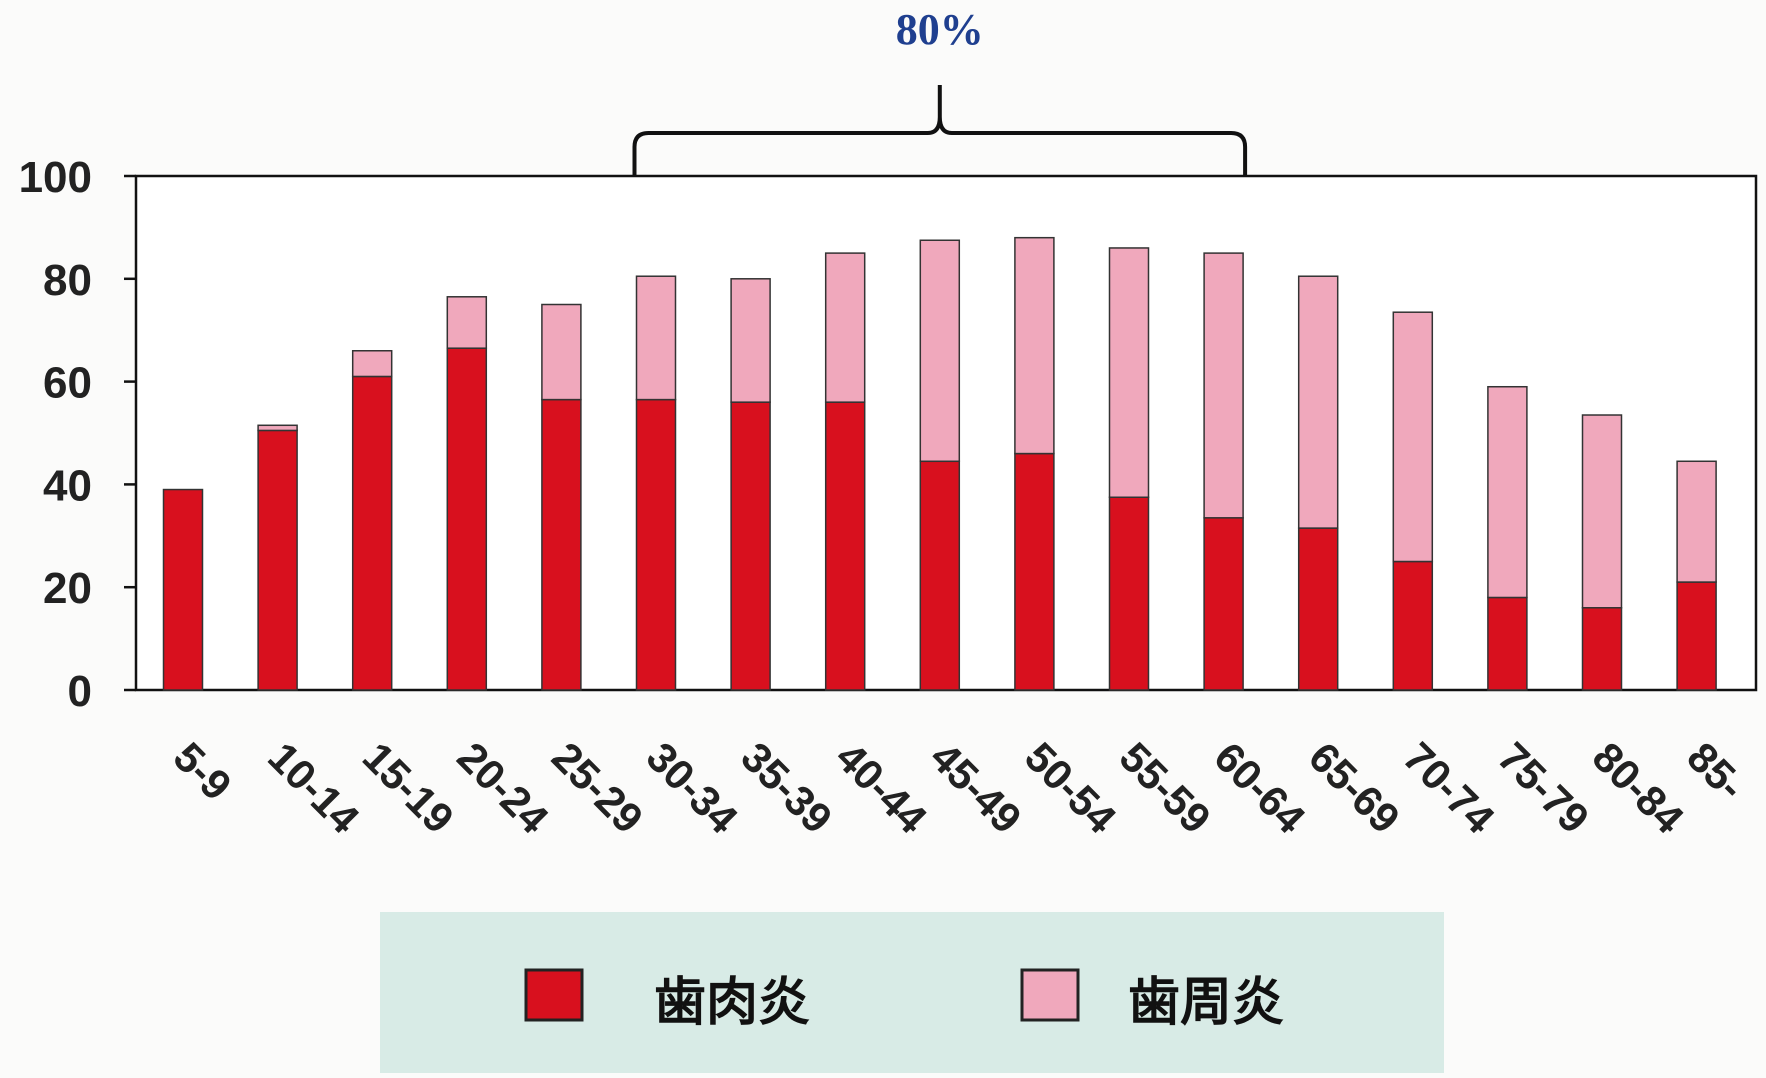 Image resolution: width=1766 pixels, height=1078 pixels. What do you see at coordinates (67, 280) in the screenshot?
I see `y-tick-label: 80` at bounding box center [67, 280].